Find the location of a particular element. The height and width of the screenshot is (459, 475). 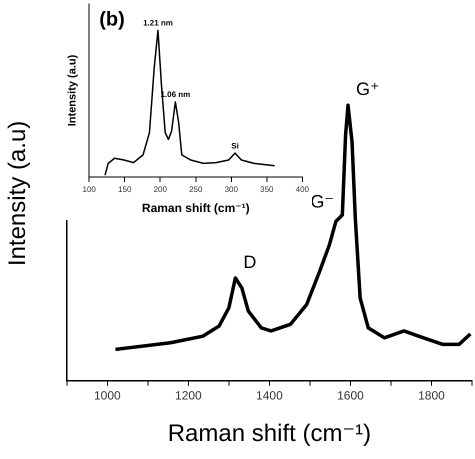

annotation: Si is located at coordinates (235, 145).